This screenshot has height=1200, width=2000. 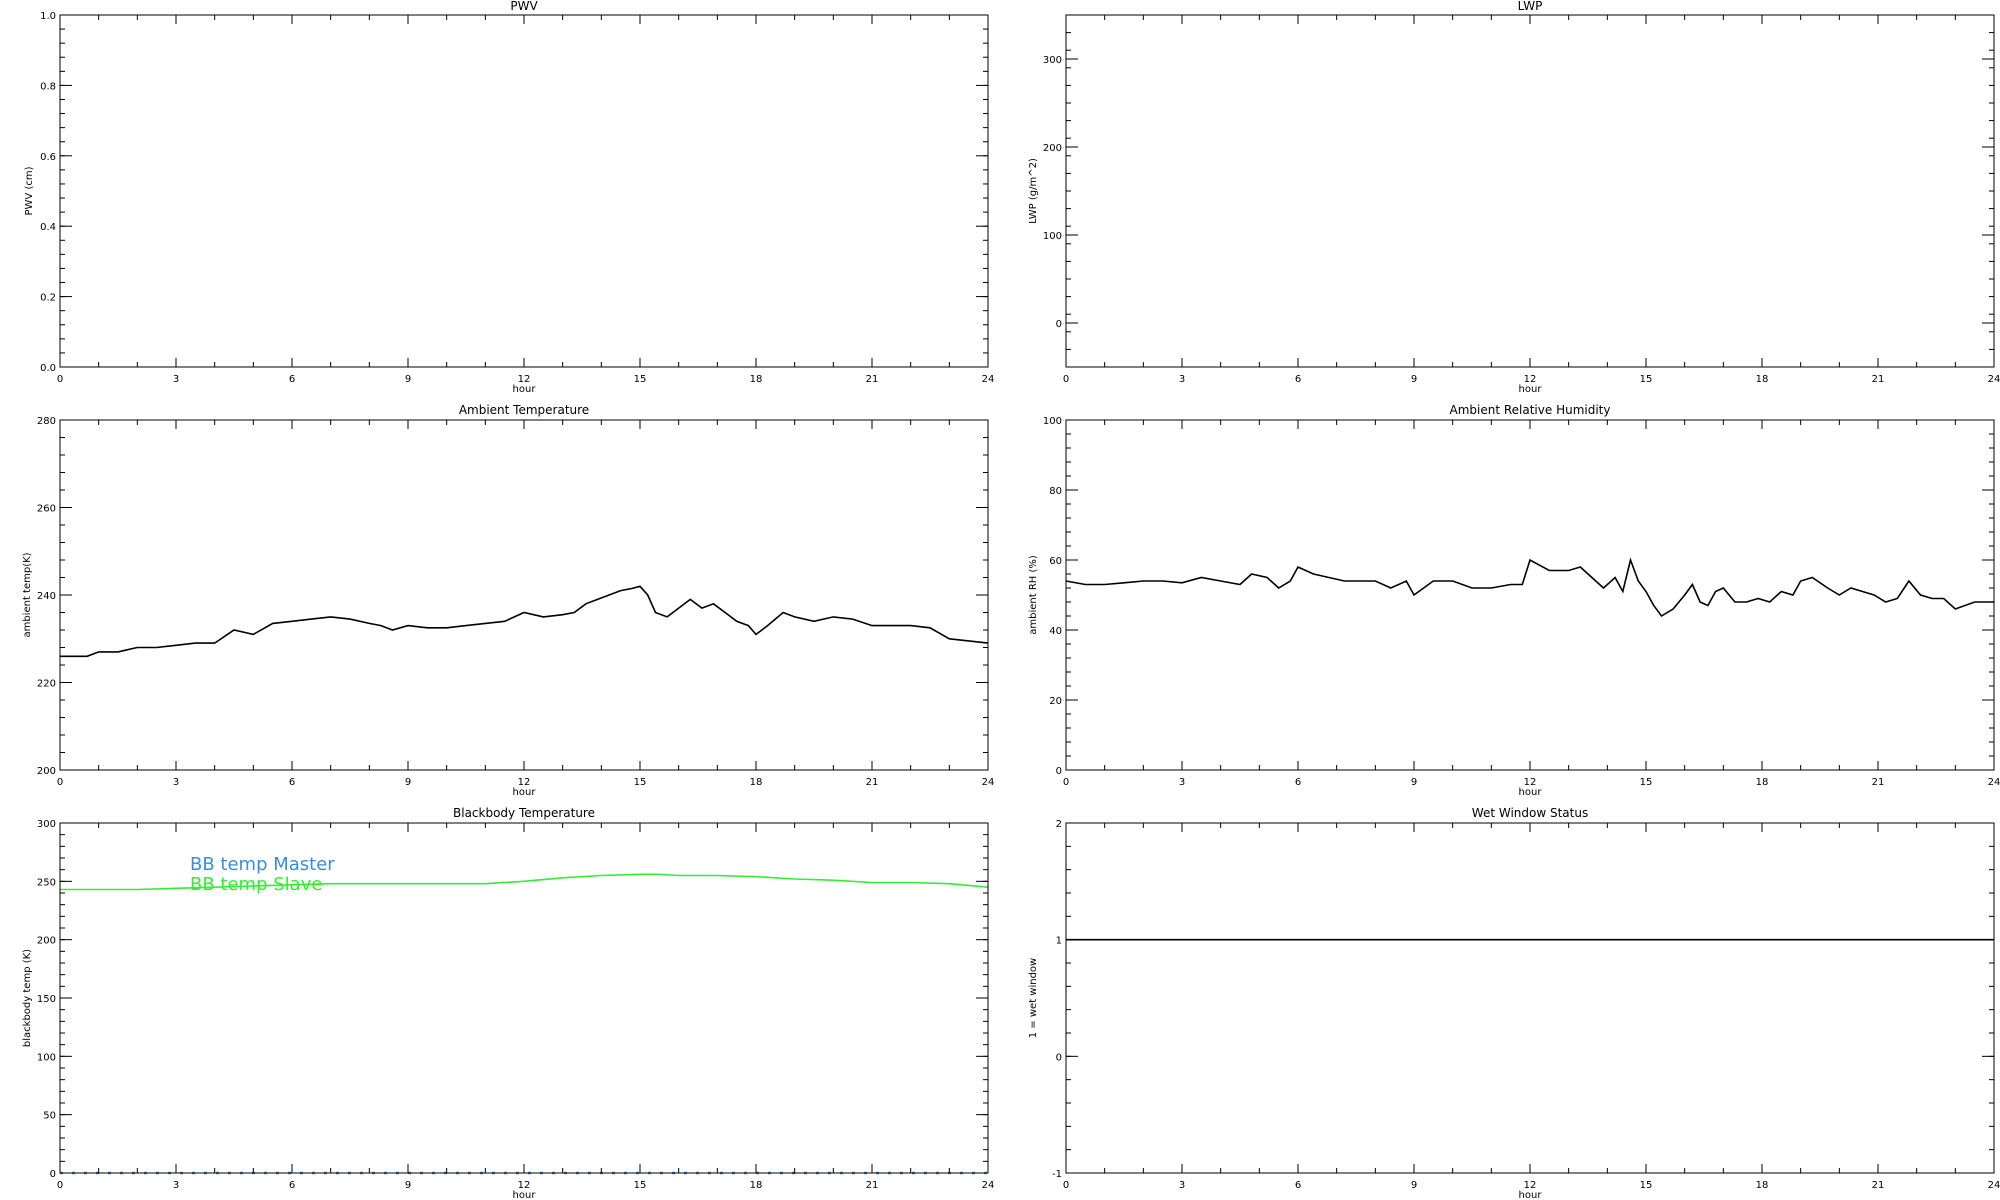 I want to click on y-tick-label: 0.0, so click(x=48, y=368).